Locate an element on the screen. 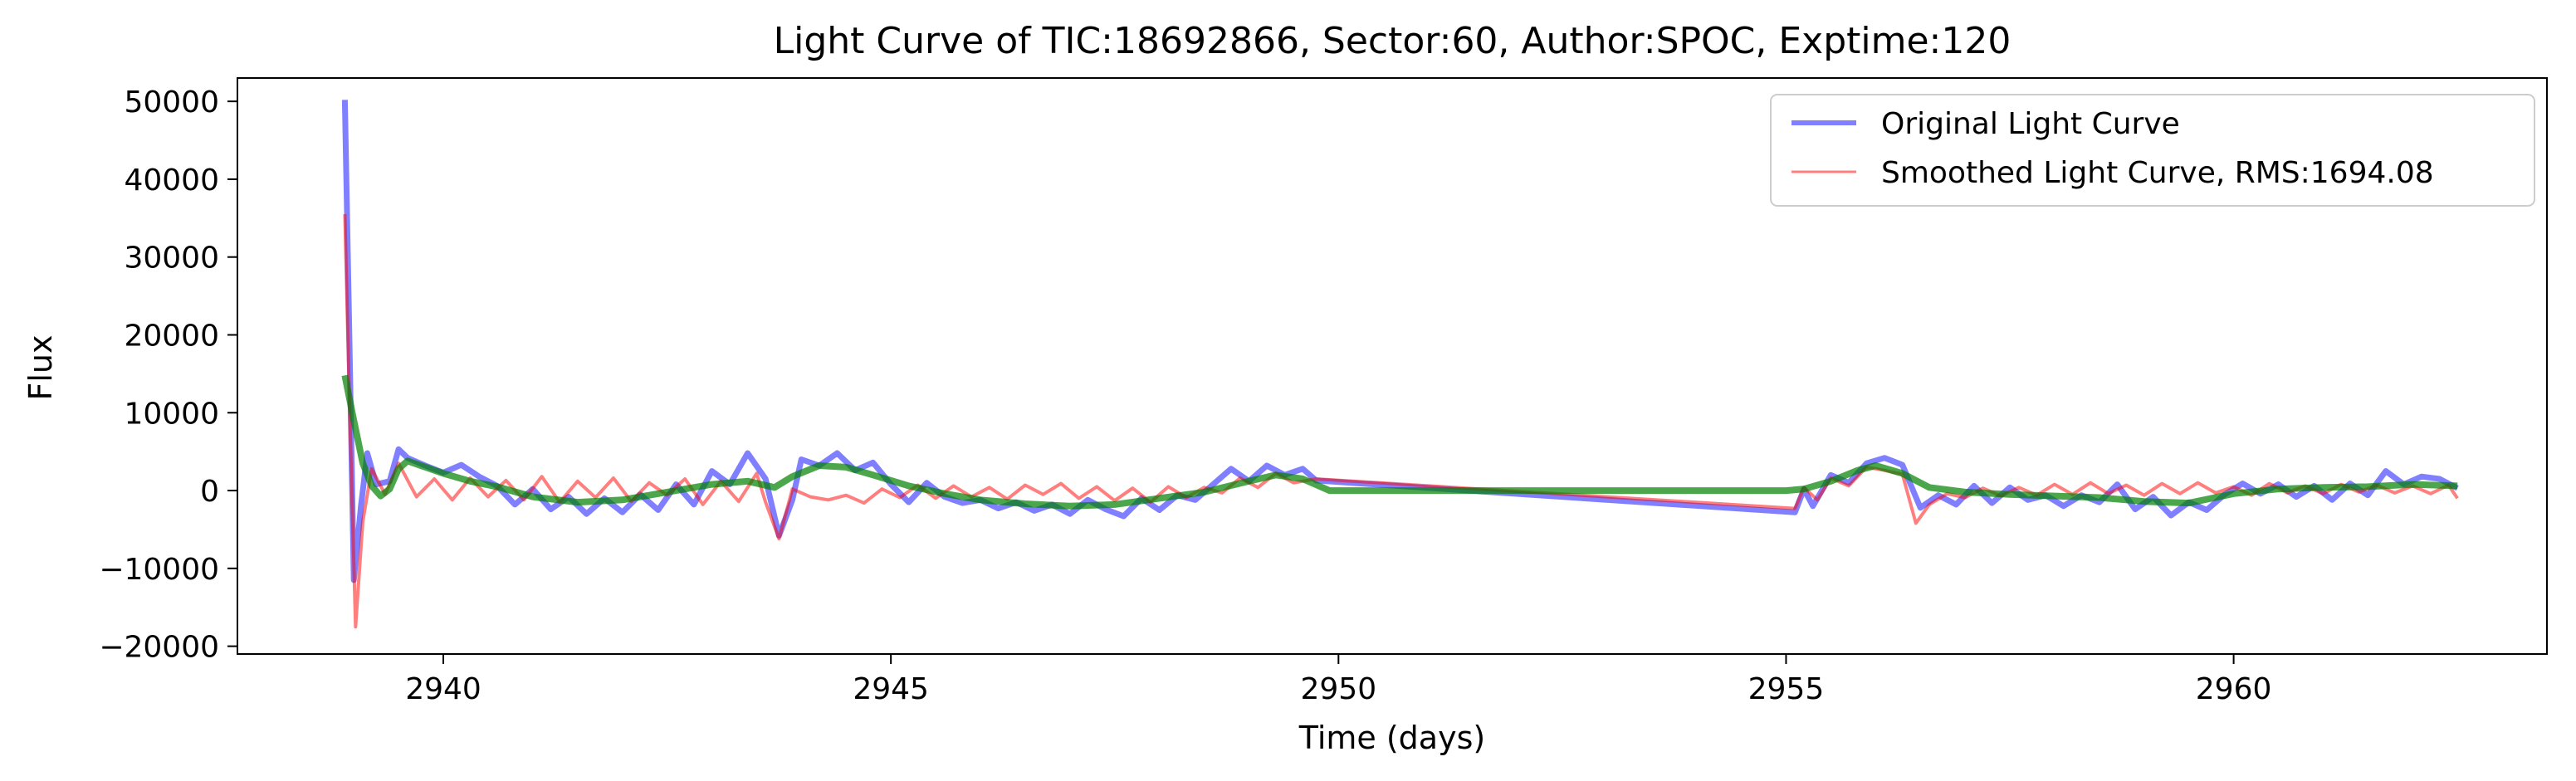 The image size is (2576, 781). y-axis: −20000 −10000 0 10000 20000 30000 40000 50000 is located at coordinates (168, 375).